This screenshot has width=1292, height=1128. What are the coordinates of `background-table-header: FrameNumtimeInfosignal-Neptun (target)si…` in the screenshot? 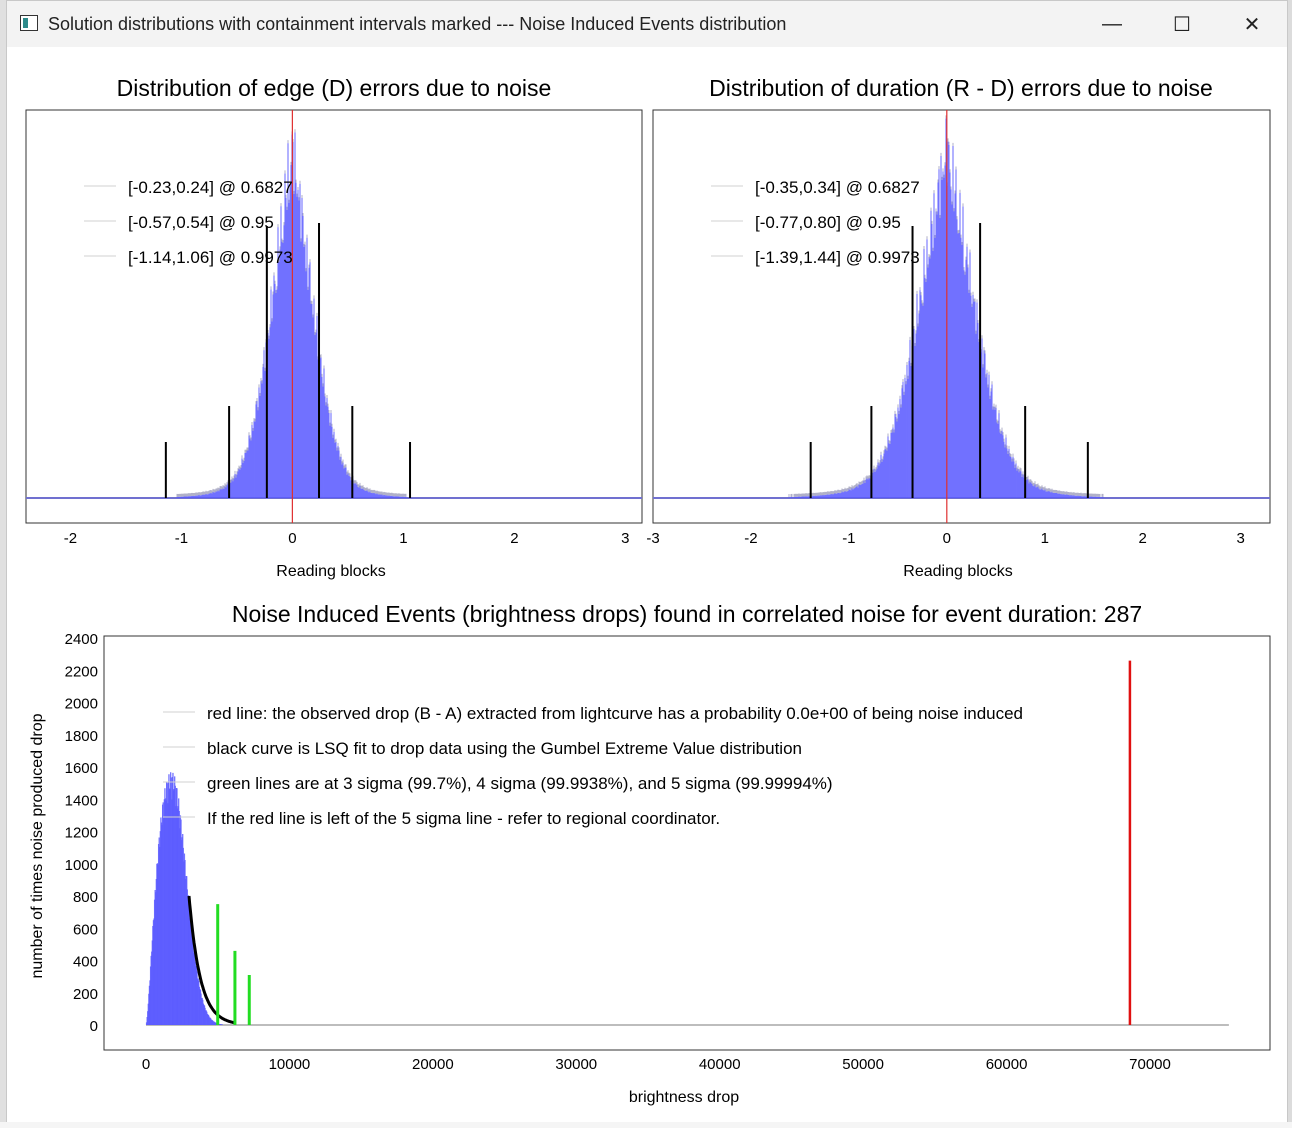 It's located at (646, 1125).